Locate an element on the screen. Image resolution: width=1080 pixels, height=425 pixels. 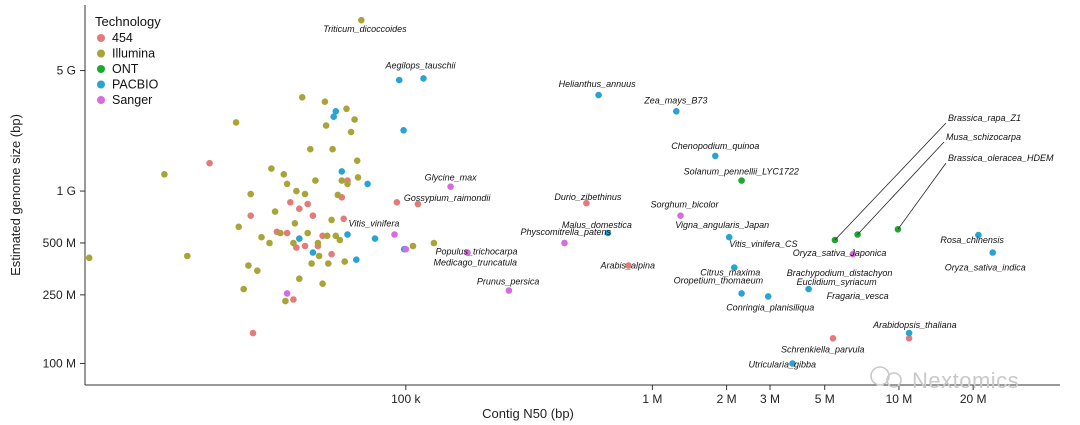
point-label: Oryza_sativa_indica is located at coordinates (985, 268).